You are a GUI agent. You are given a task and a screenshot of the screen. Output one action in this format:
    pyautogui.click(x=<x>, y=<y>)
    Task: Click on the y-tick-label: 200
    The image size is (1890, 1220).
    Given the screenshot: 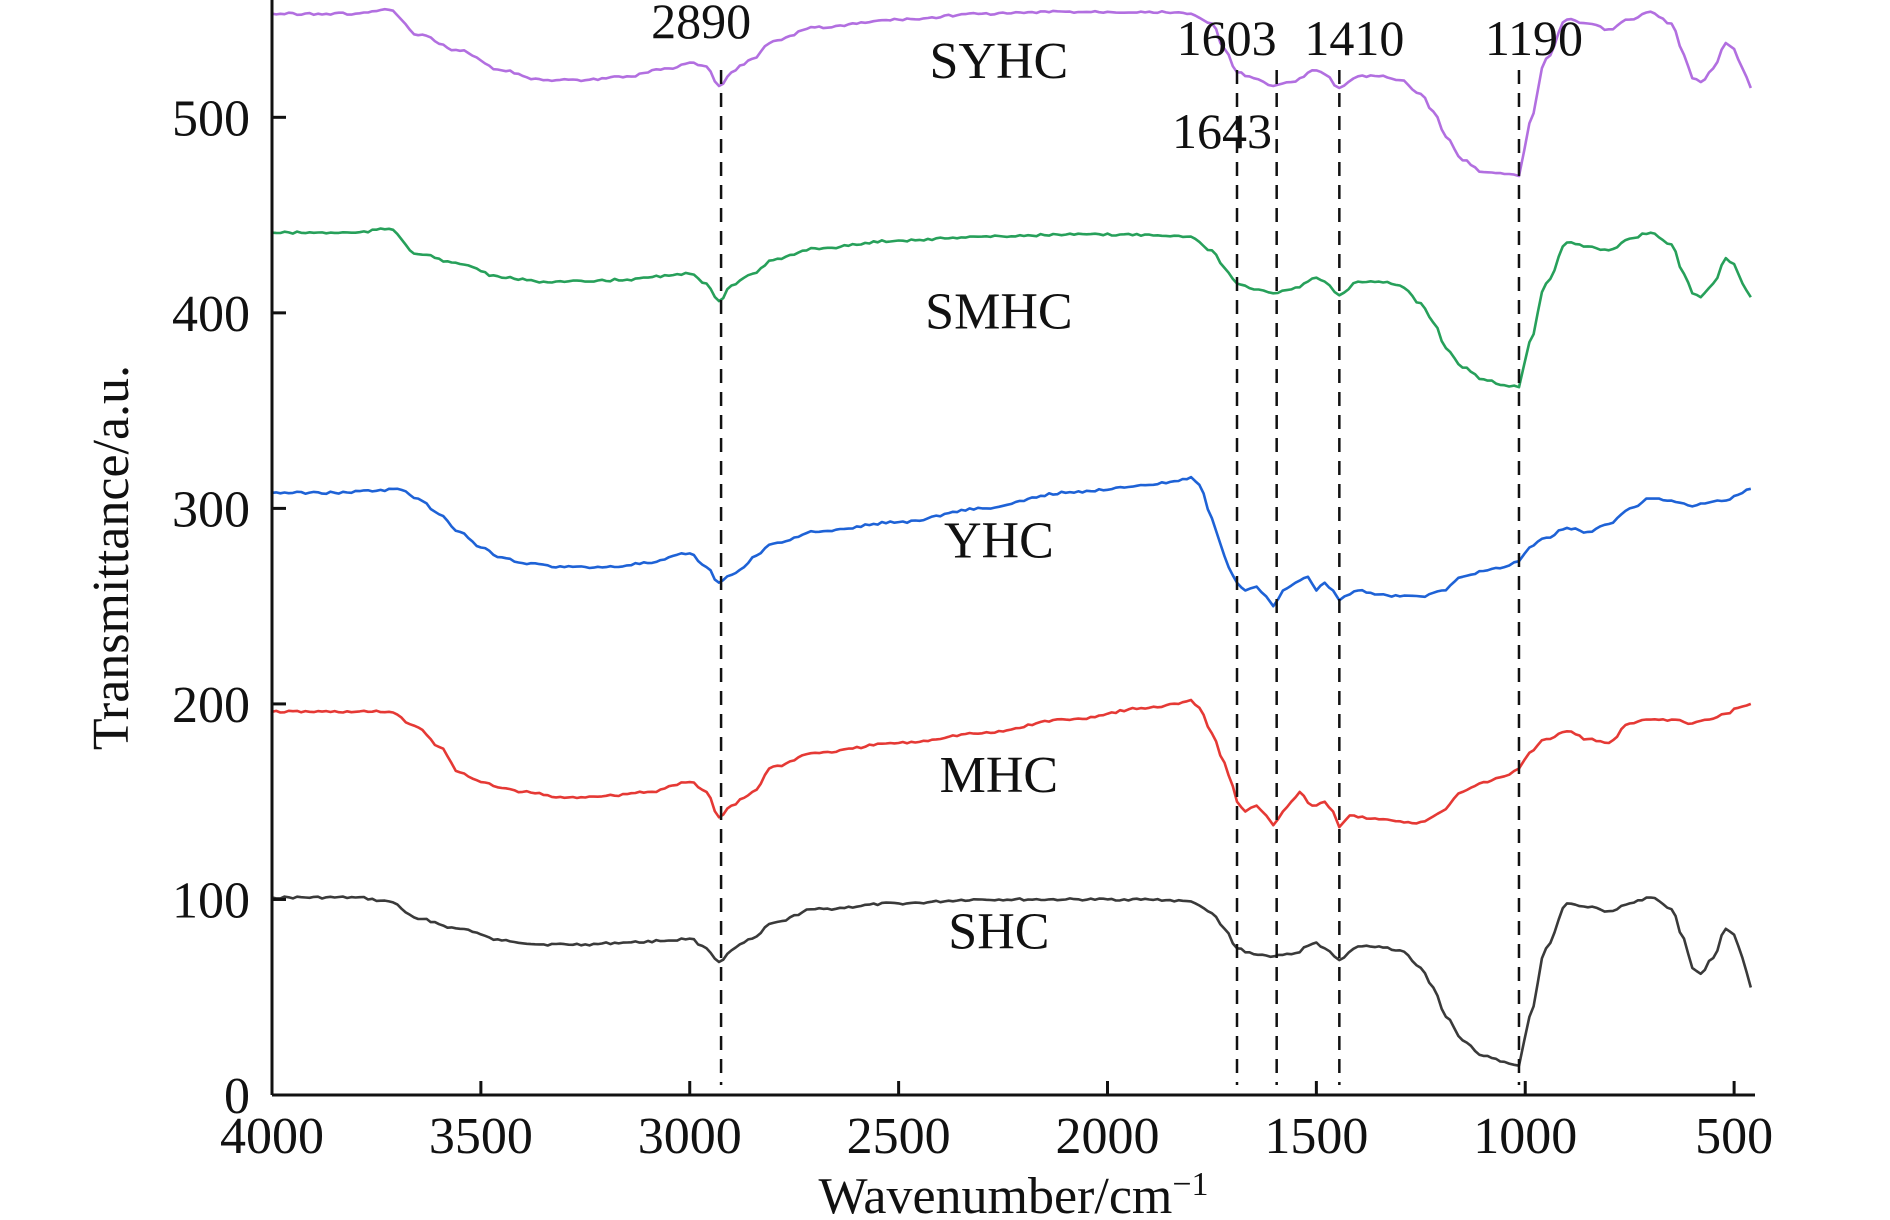 What is the action you would take?
    pyautogui.click(x=211, y=705)
    